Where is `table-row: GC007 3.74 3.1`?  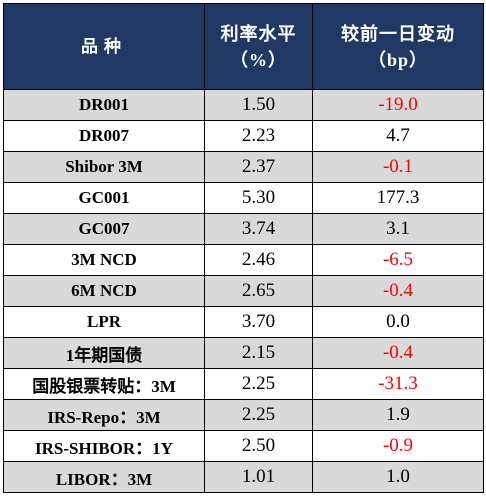 table-row: GC007 3.74 3.1 is located at coordinates (243, 229).